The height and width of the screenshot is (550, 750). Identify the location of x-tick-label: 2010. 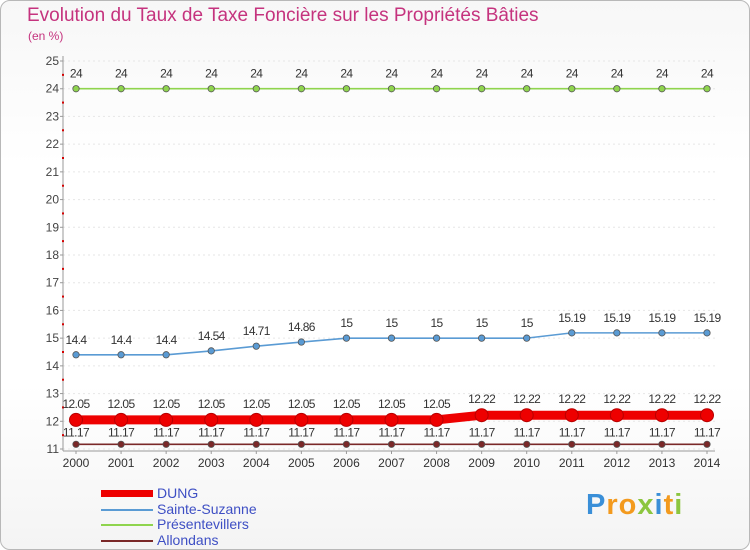
(526, 463).